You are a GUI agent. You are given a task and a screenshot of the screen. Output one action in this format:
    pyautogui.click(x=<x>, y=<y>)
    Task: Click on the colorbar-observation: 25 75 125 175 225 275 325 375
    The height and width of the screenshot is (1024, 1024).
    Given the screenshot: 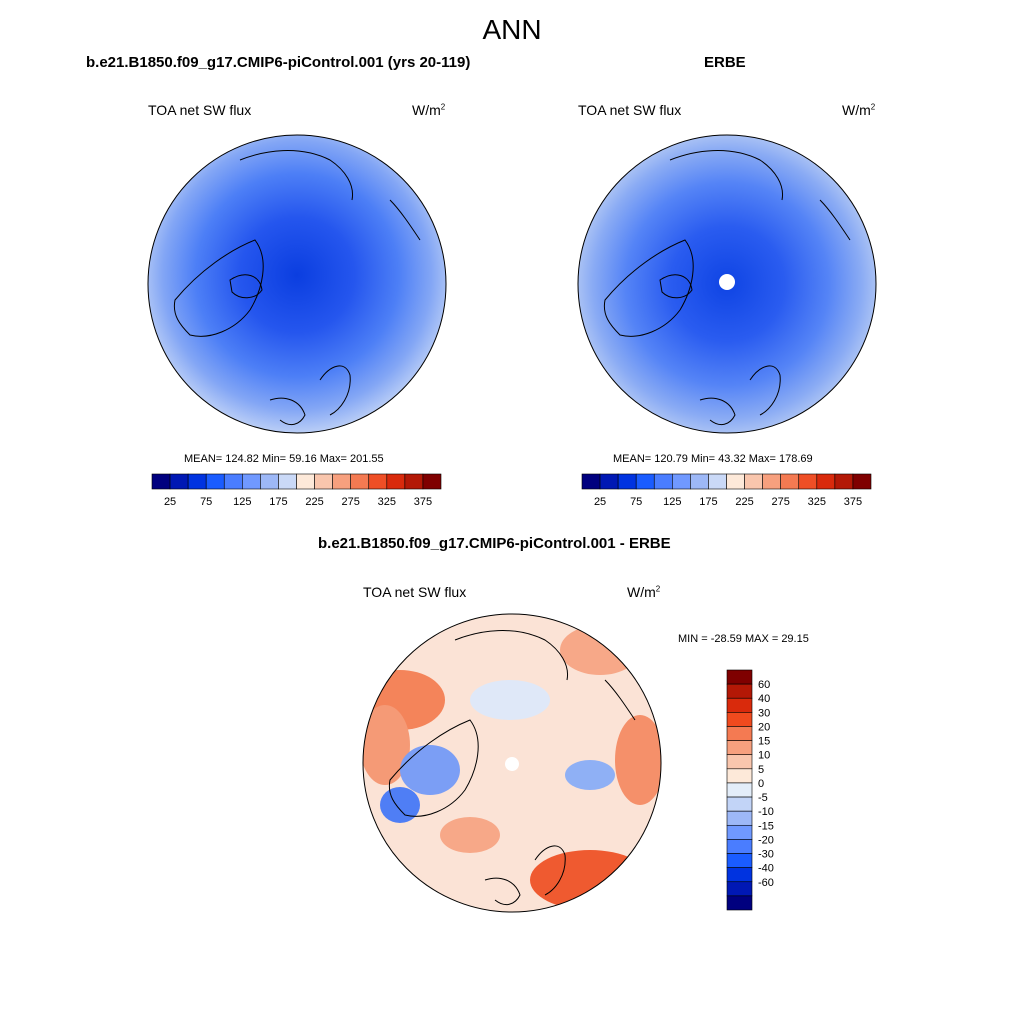 What is the action you would take?
    pyautogui.click(x=726, y=490)
    